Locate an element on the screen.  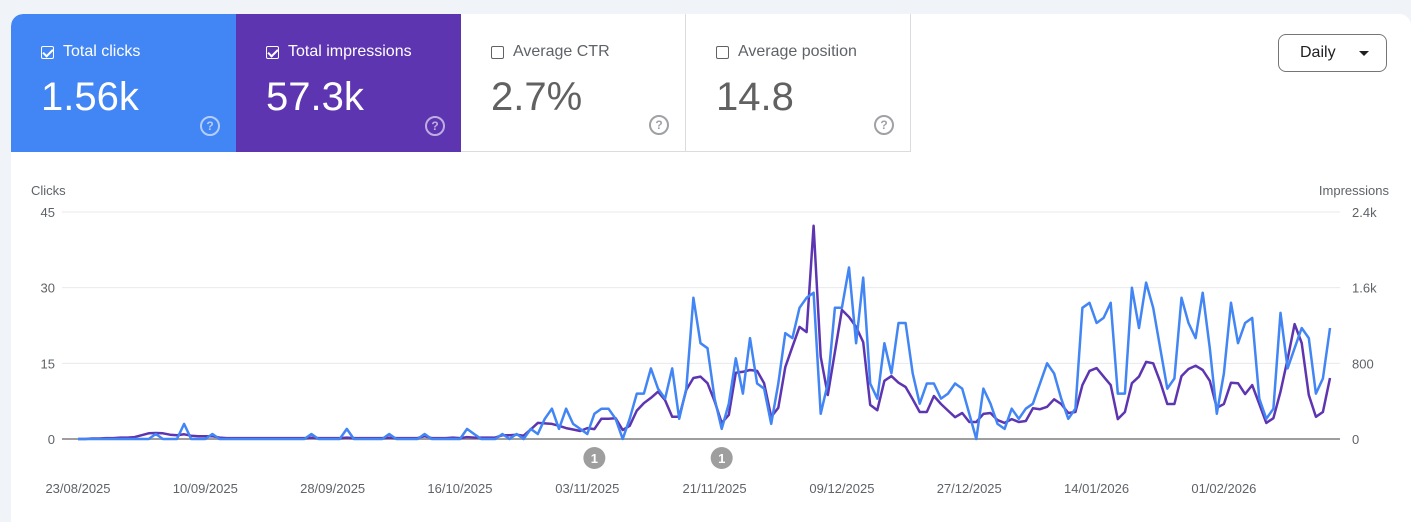
x-tick-label: 10/09/2025 is located at coordinates (205, 488).